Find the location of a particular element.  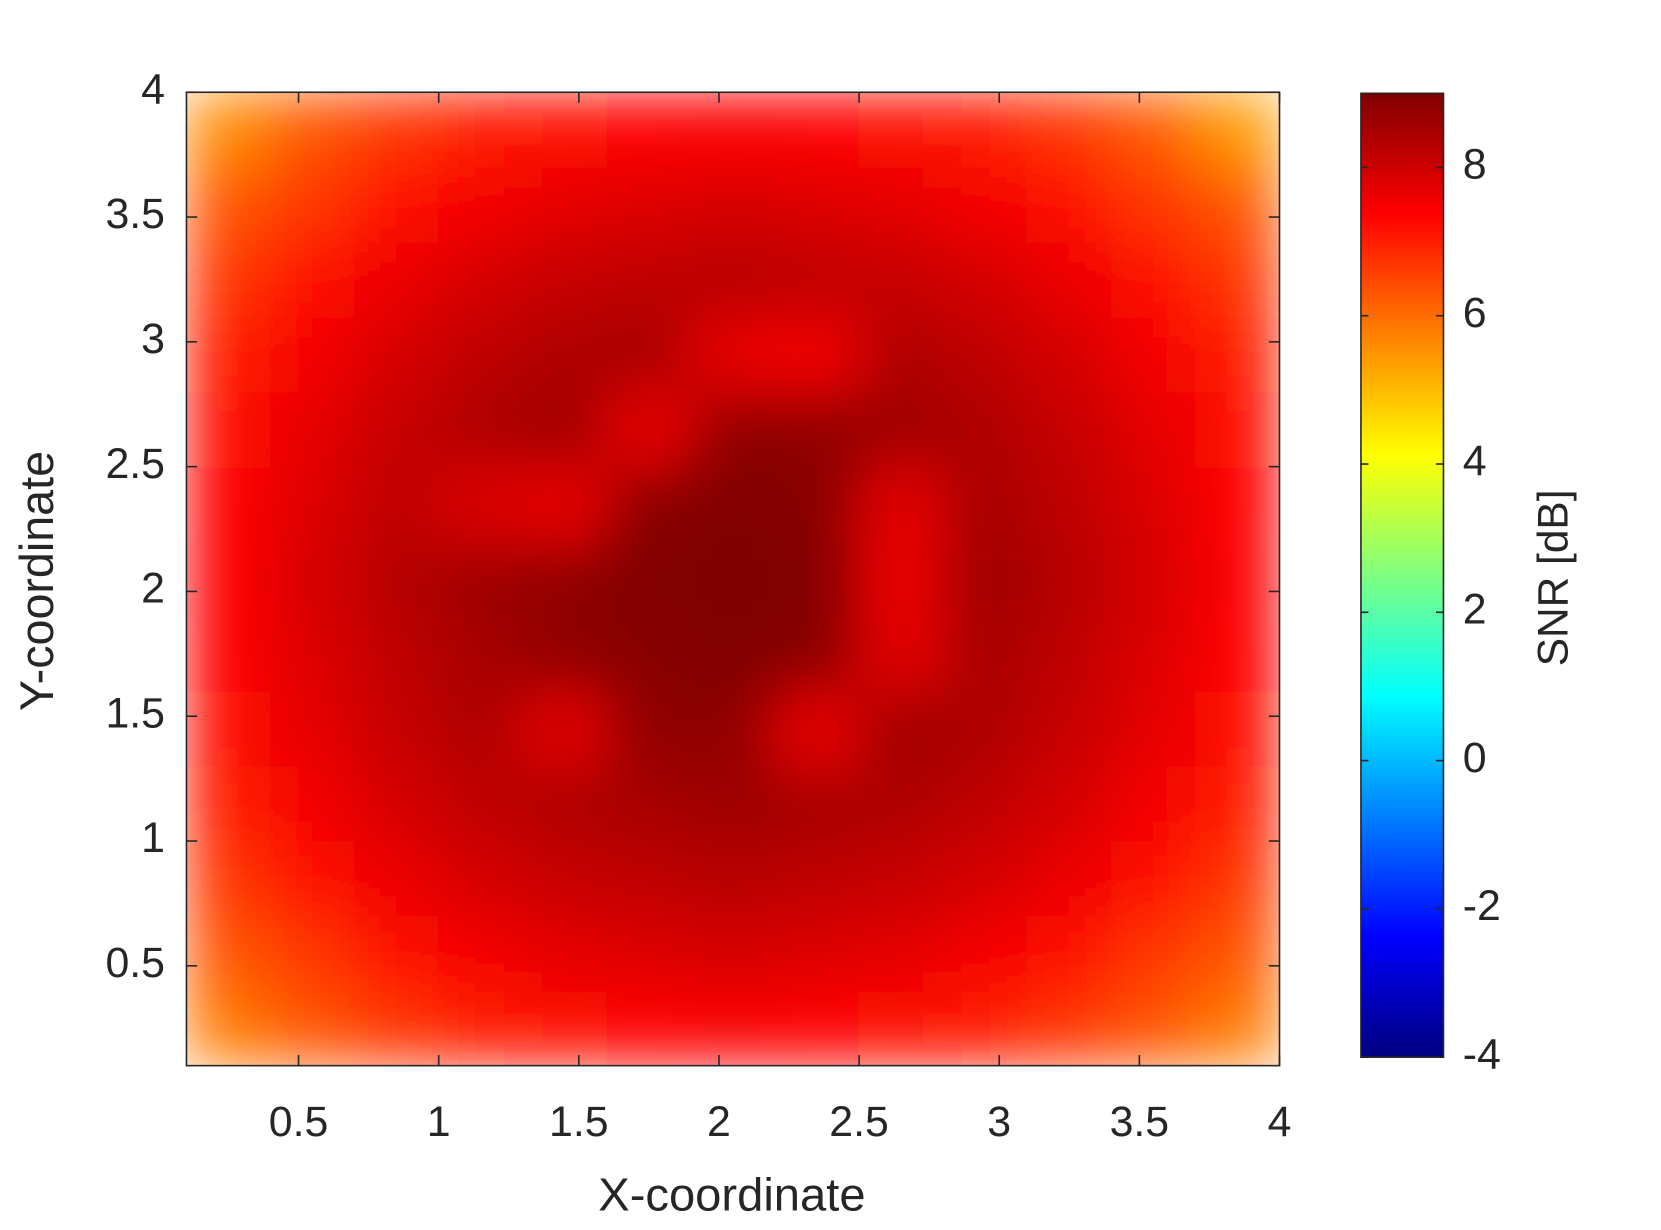

colorbar-tick-label: 6 is located at coordinates (1475, 313).